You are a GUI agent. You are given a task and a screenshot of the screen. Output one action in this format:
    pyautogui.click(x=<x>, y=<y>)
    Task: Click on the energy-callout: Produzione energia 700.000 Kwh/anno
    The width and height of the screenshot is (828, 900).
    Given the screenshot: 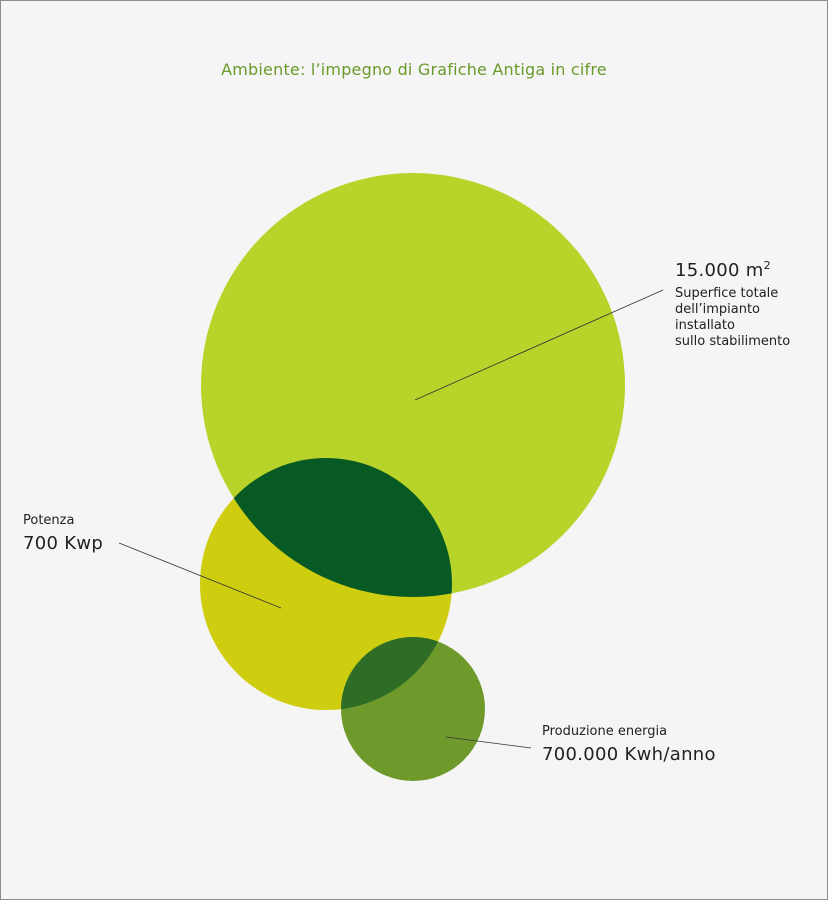 What is the action you would take?
    pyautogui.click(x=629, y=745)
    